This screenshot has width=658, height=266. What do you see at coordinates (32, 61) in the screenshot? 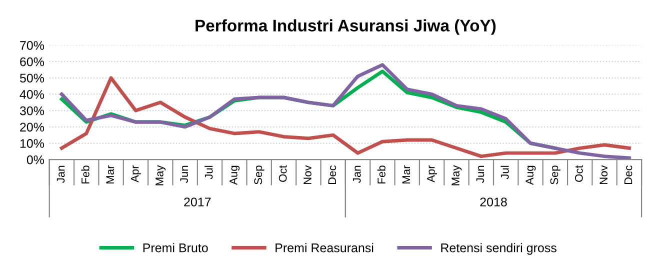
I see `y-tick-label: 60%` at bounding box center [32, 61].